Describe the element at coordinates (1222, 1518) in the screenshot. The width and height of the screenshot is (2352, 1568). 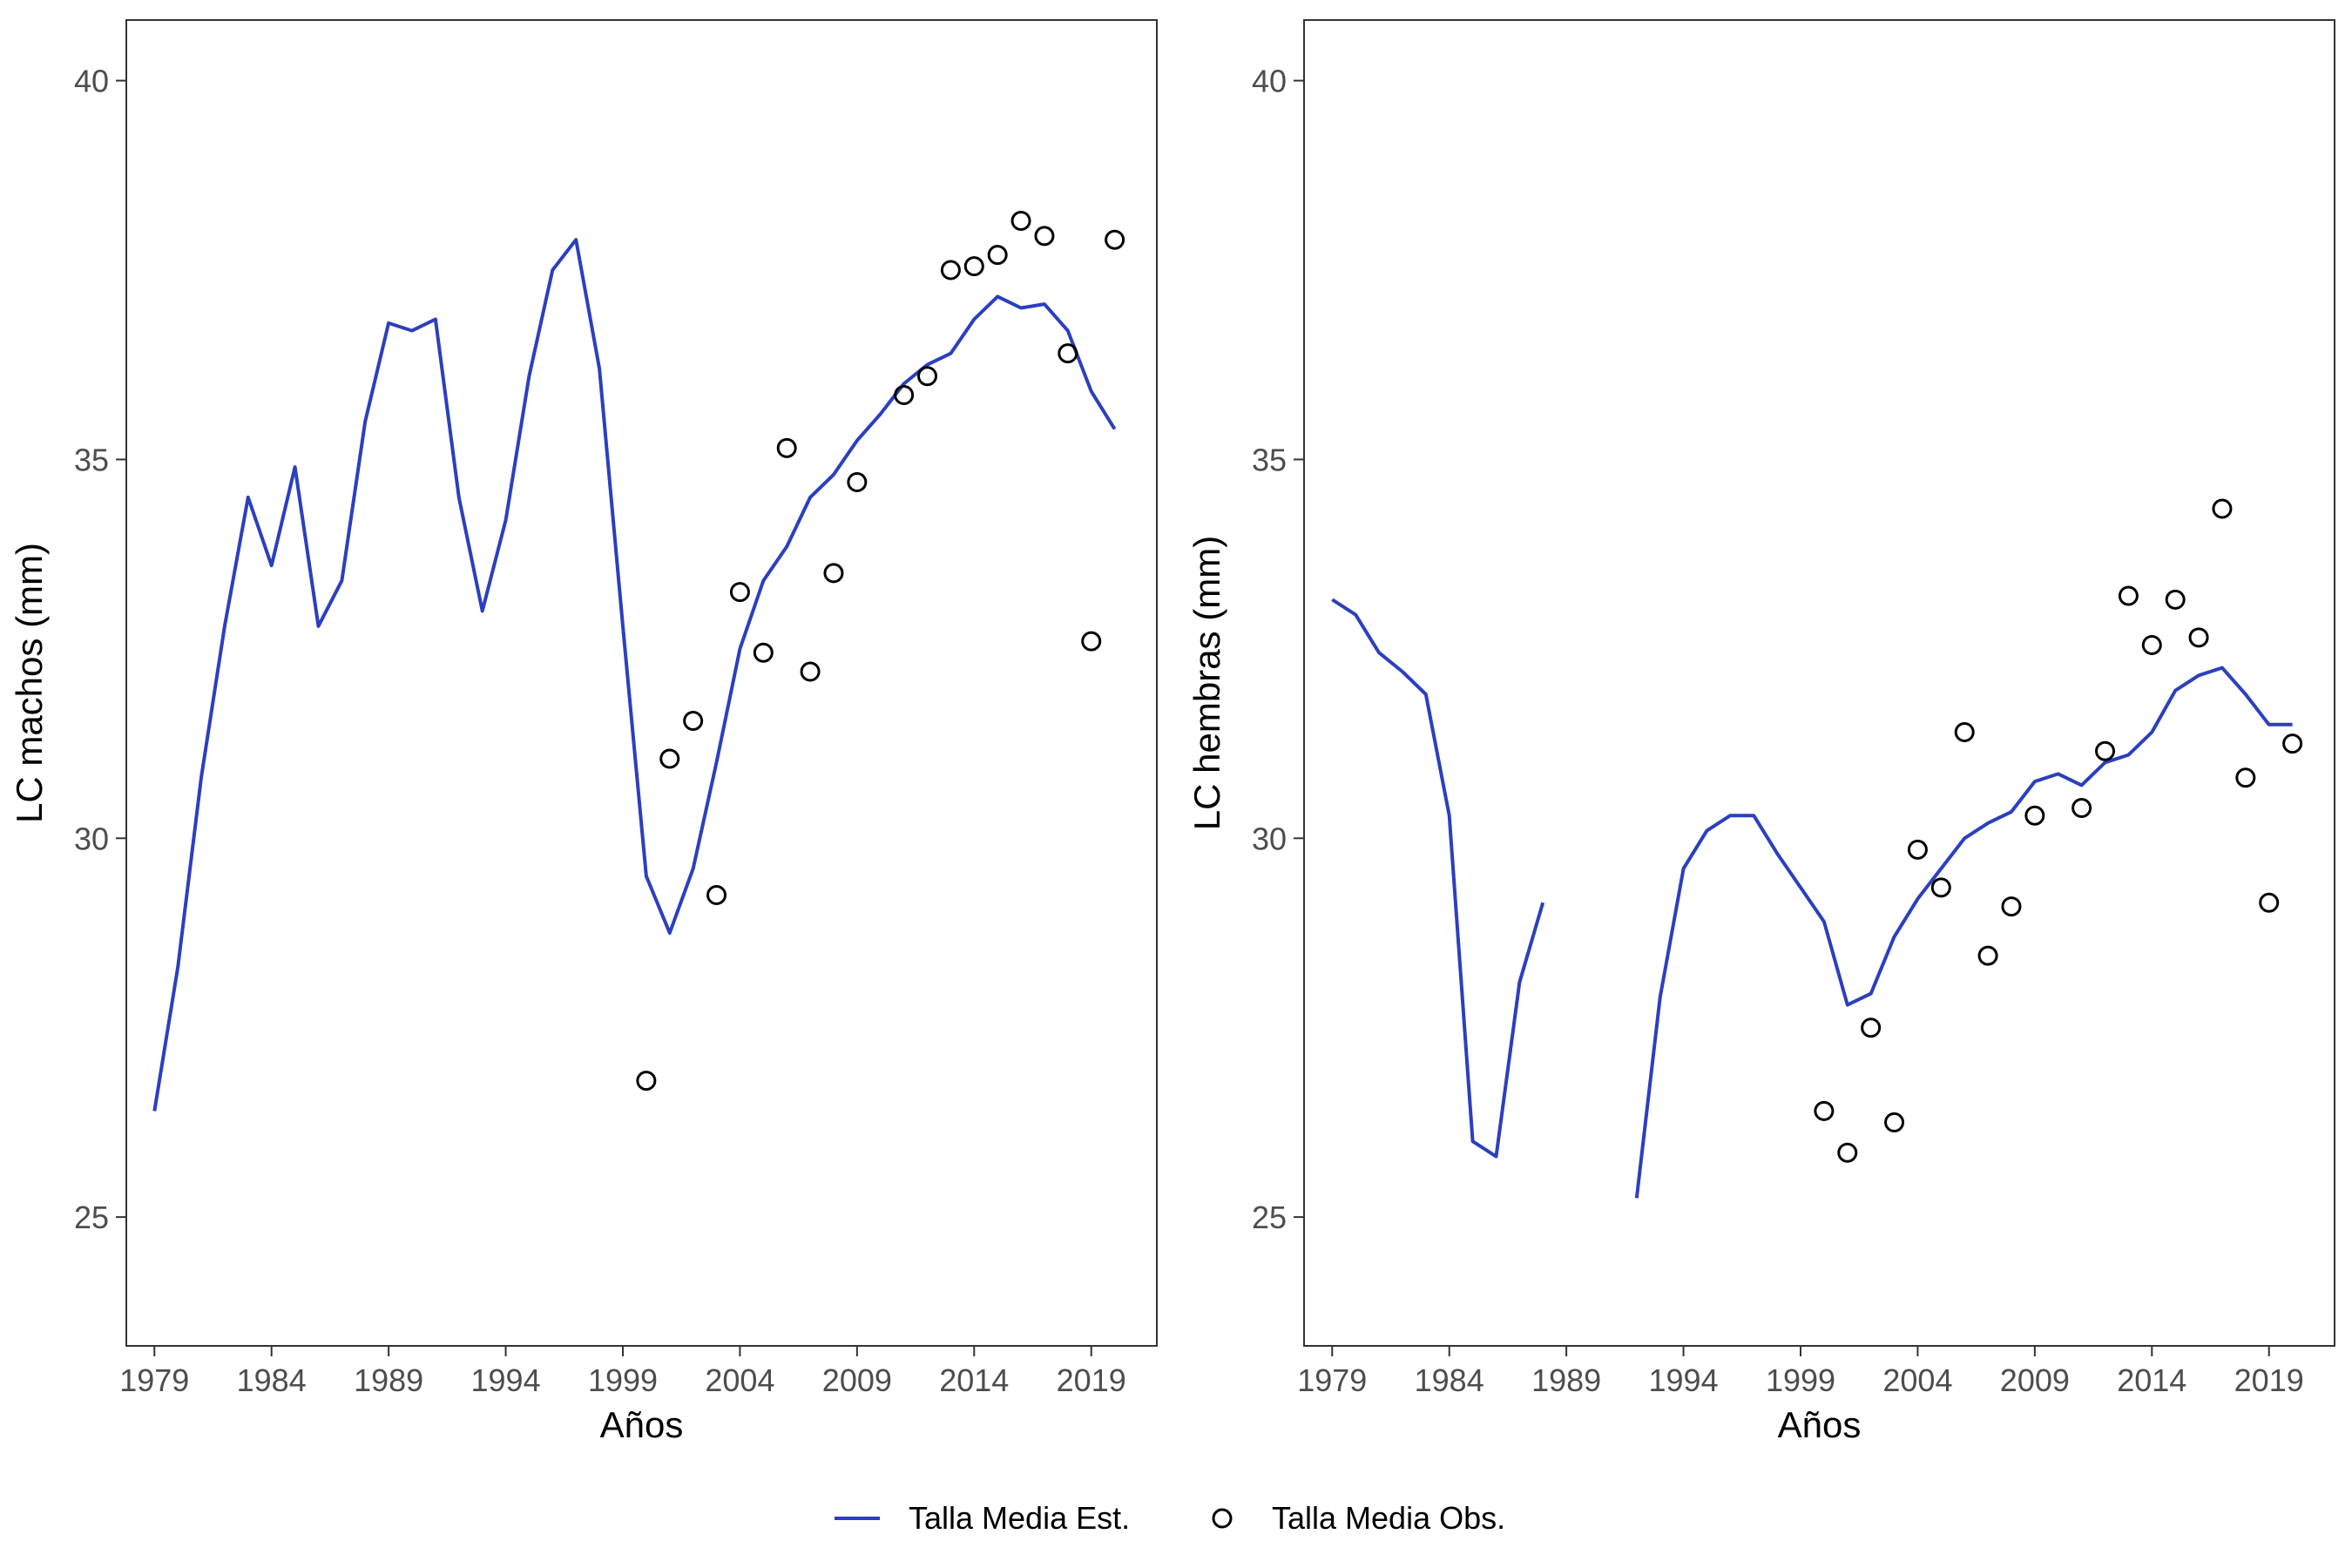
I see `legend-point-key` at that location.